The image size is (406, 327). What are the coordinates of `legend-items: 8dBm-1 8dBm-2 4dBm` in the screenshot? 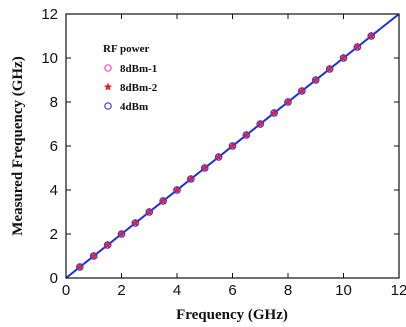 It's located at (130, 88).